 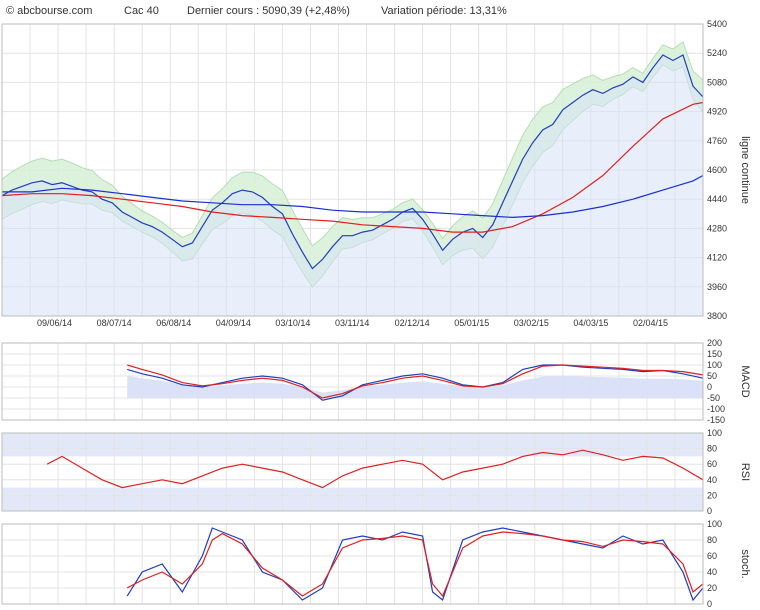 I want to click on rsi-overbought-band, so click(x=352, y=445).